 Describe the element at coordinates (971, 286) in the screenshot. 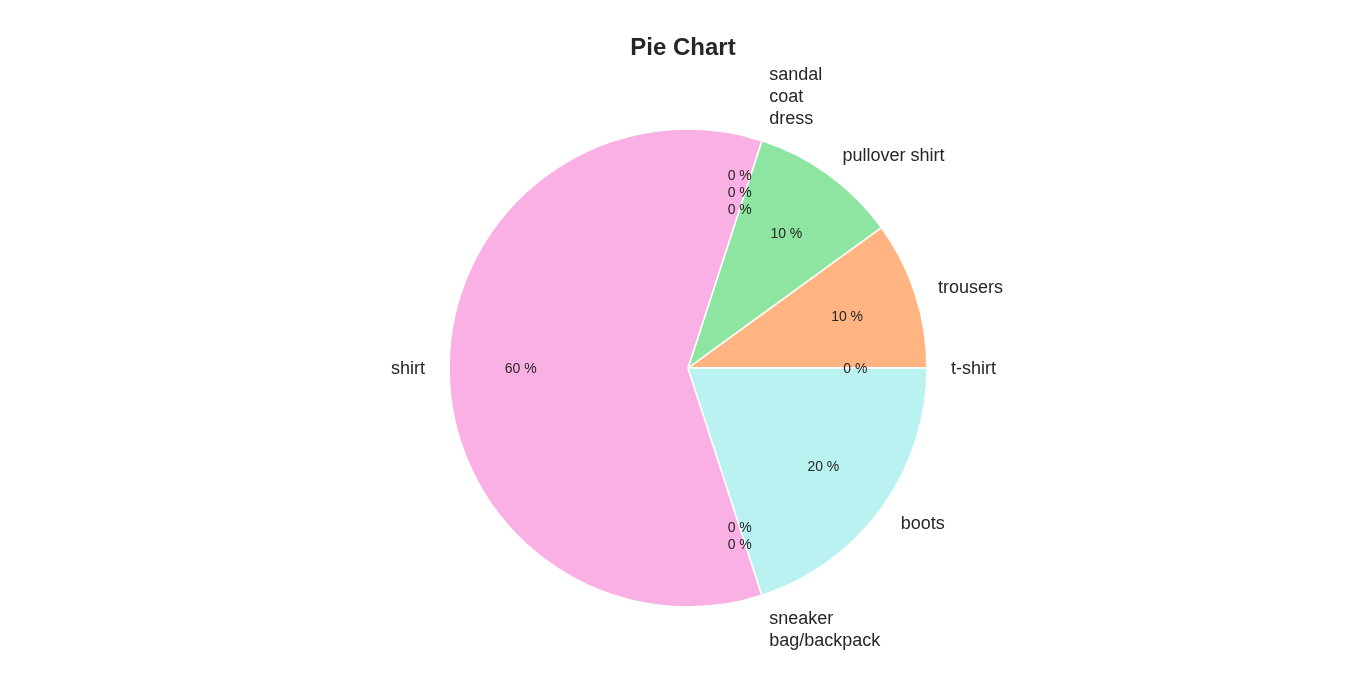

I see `slice-label: trousers` at that location.